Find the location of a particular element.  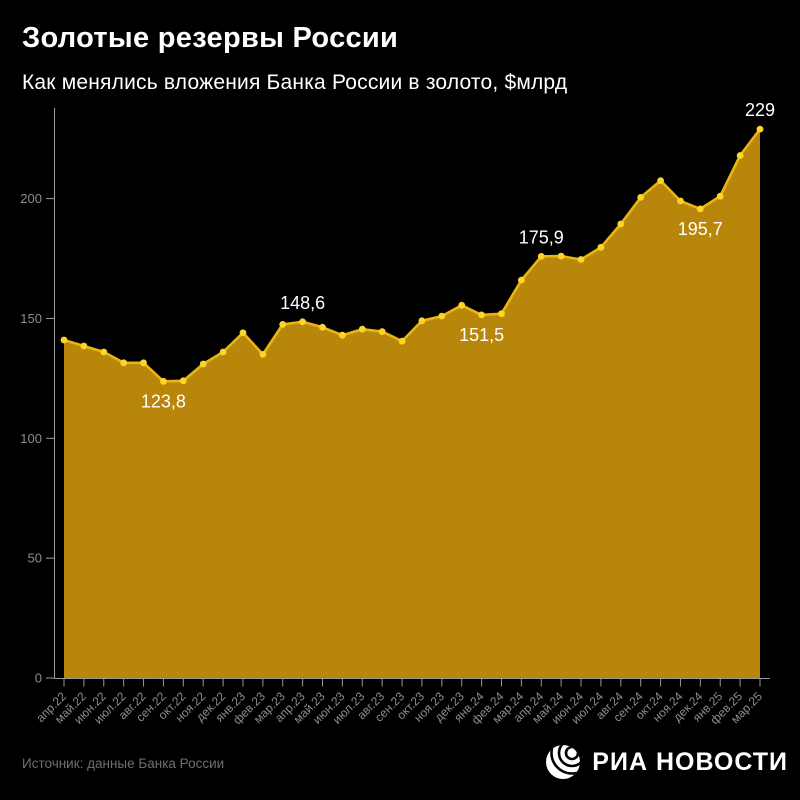

y-tick-label: 200 is located at coordinates (31, 198).